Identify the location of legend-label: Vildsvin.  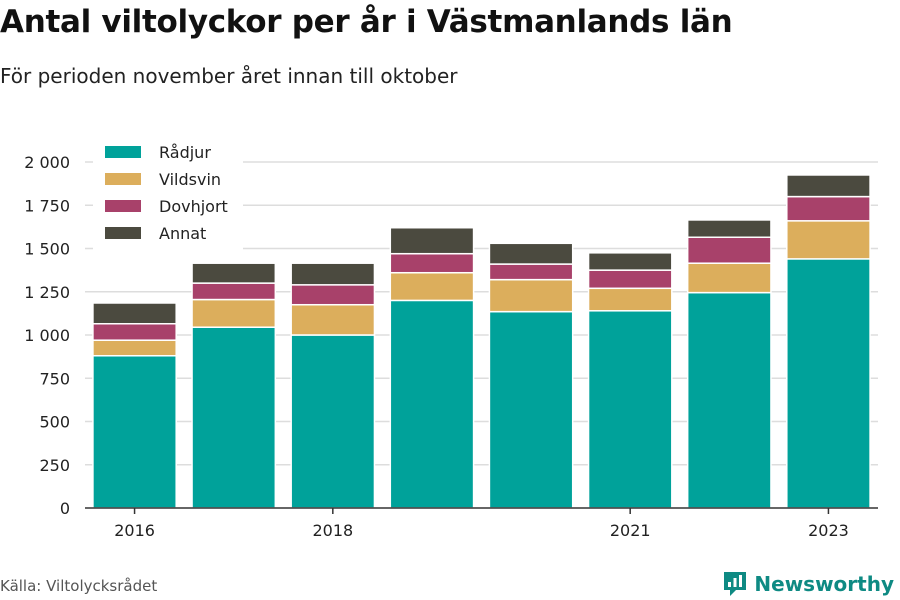
(190, 179).